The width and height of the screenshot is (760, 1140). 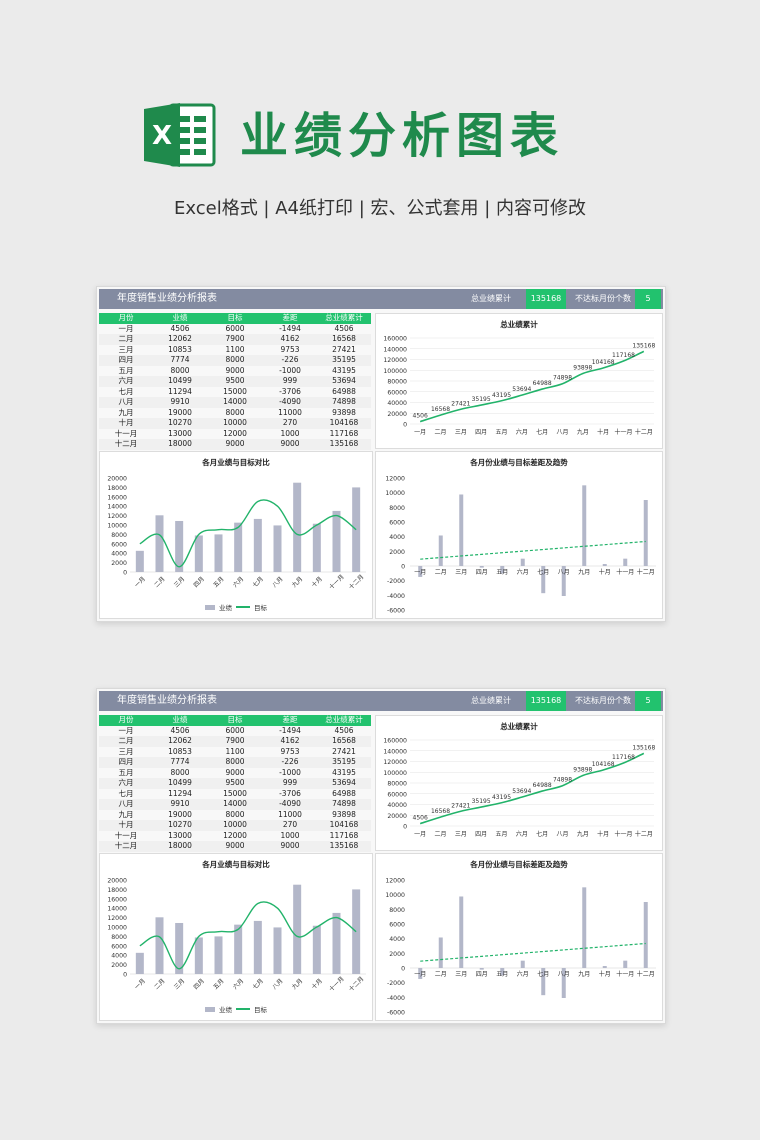 I want to click on table-cell: 16568, so click(x=344, y=740).